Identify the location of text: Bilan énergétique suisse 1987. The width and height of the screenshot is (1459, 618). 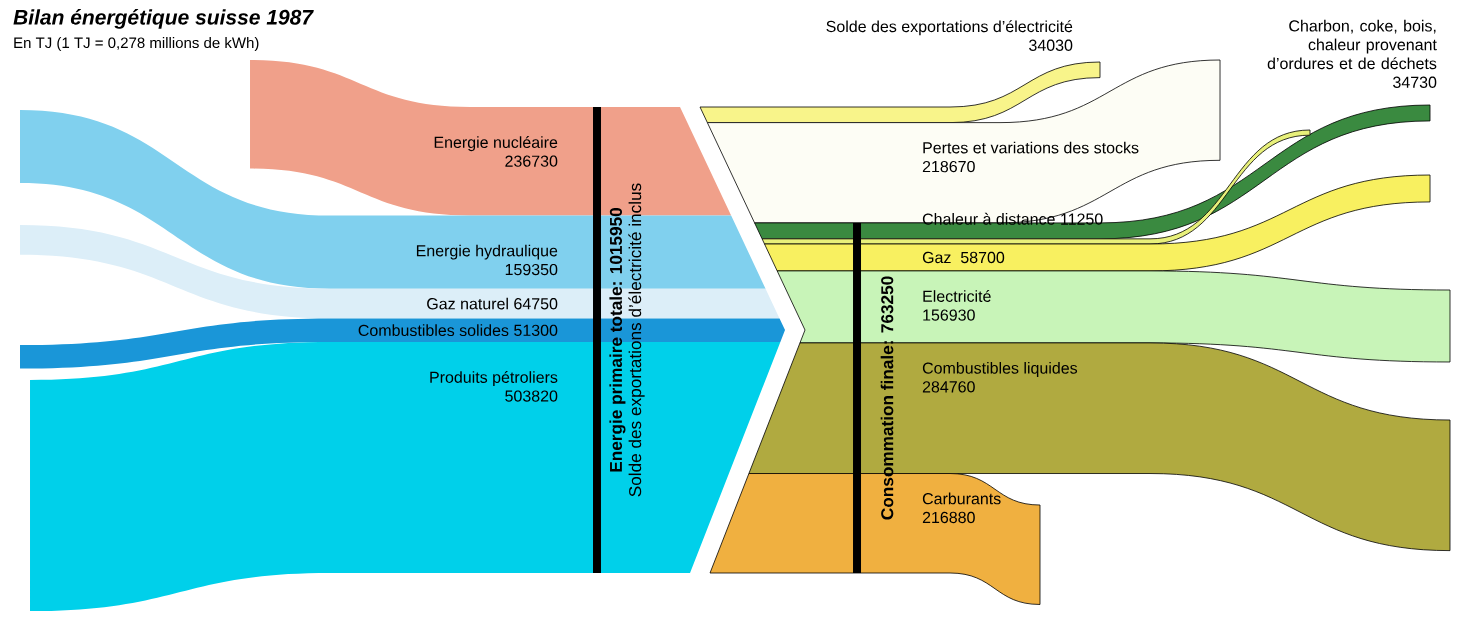
(163, 19).